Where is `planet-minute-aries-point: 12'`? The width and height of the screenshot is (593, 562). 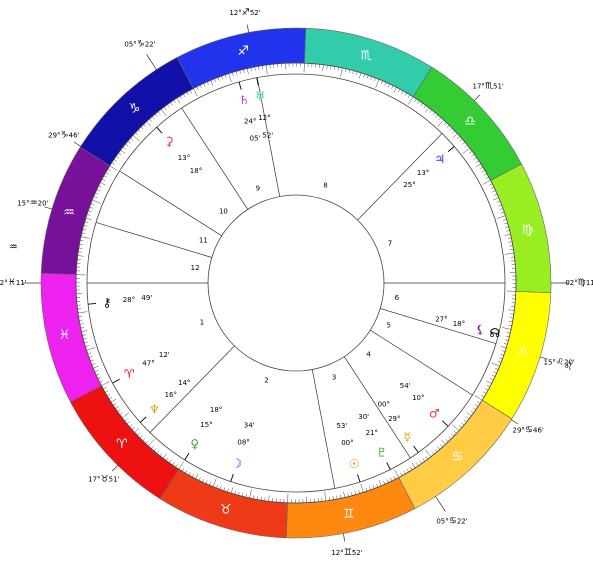
planet-minute-aries-point: 12' is located at coordinates (164, 355).